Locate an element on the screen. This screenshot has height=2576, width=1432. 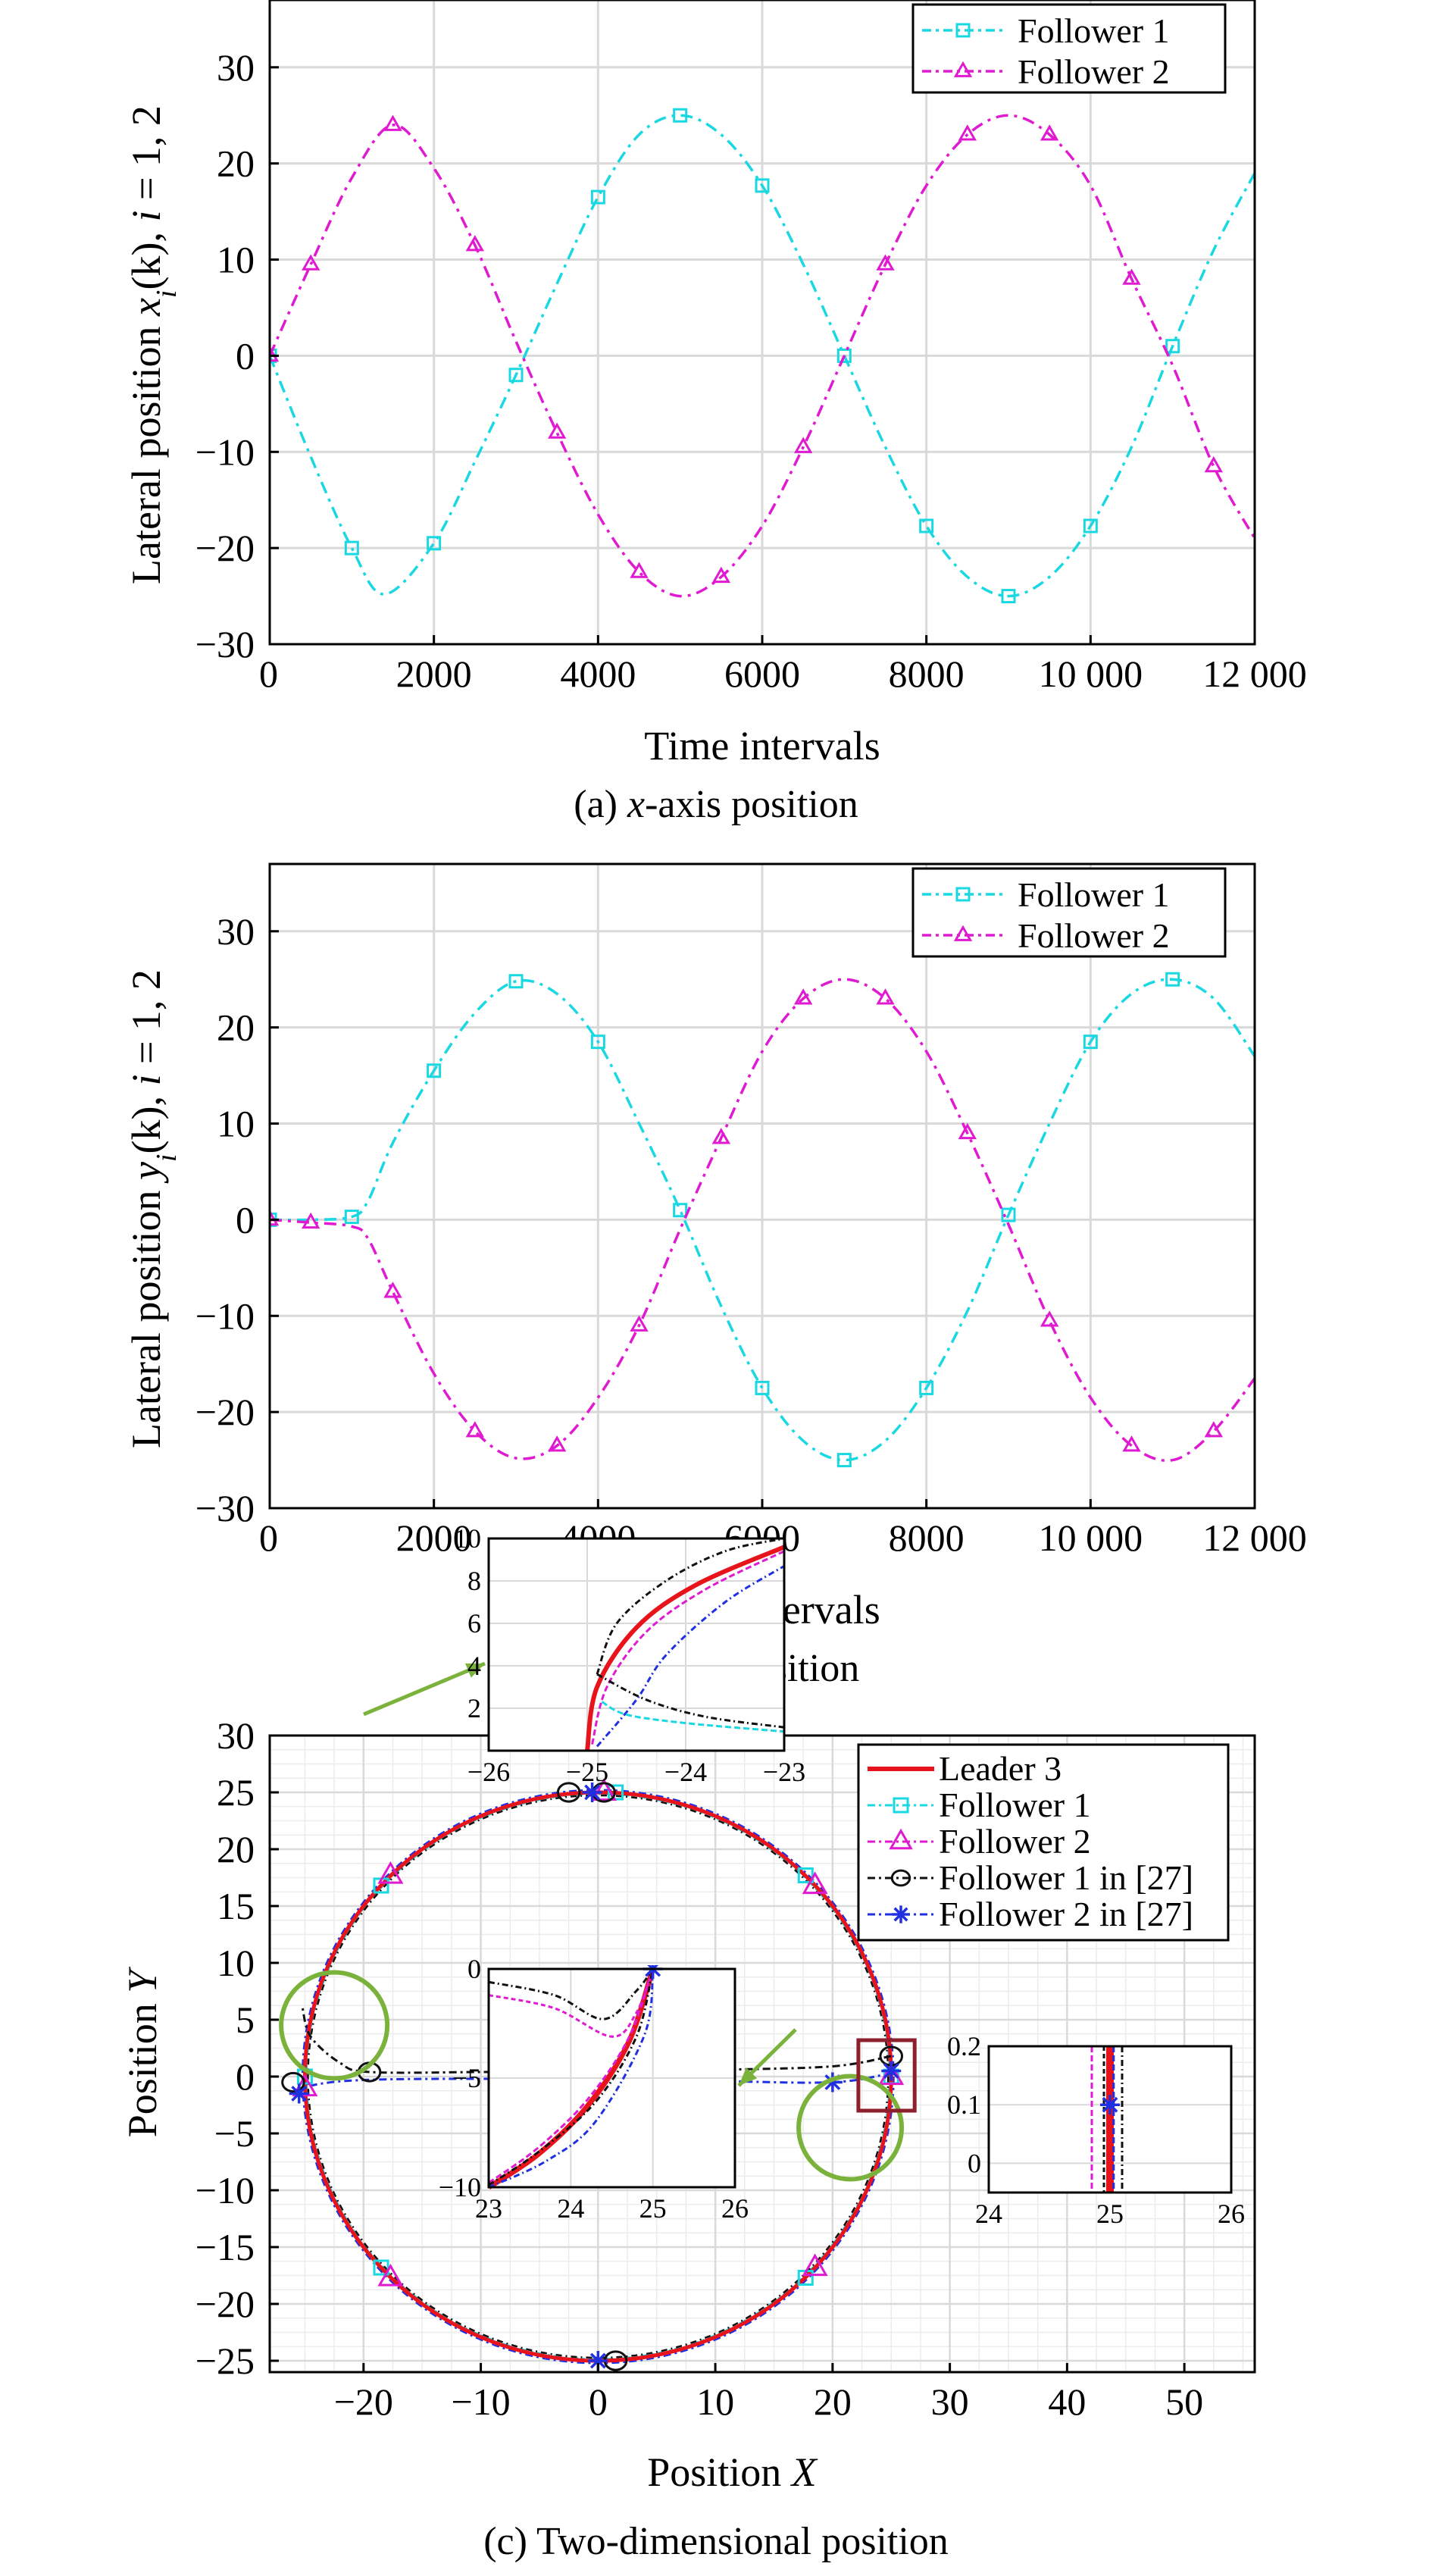
inset3-star is located at coordinates (1110, 2105).